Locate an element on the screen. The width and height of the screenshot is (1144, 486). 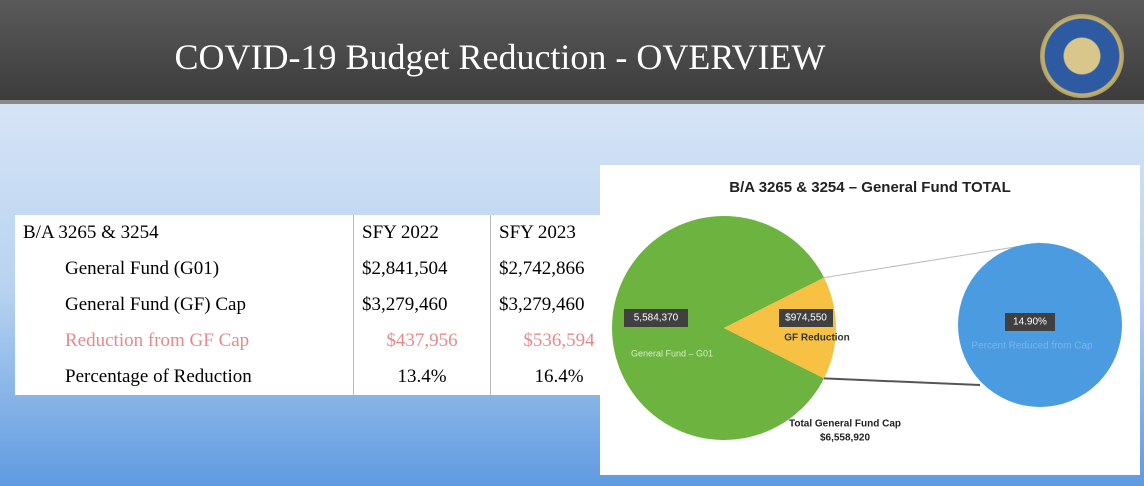
data-label: 14.90% is located at coordinates (1030, 322).